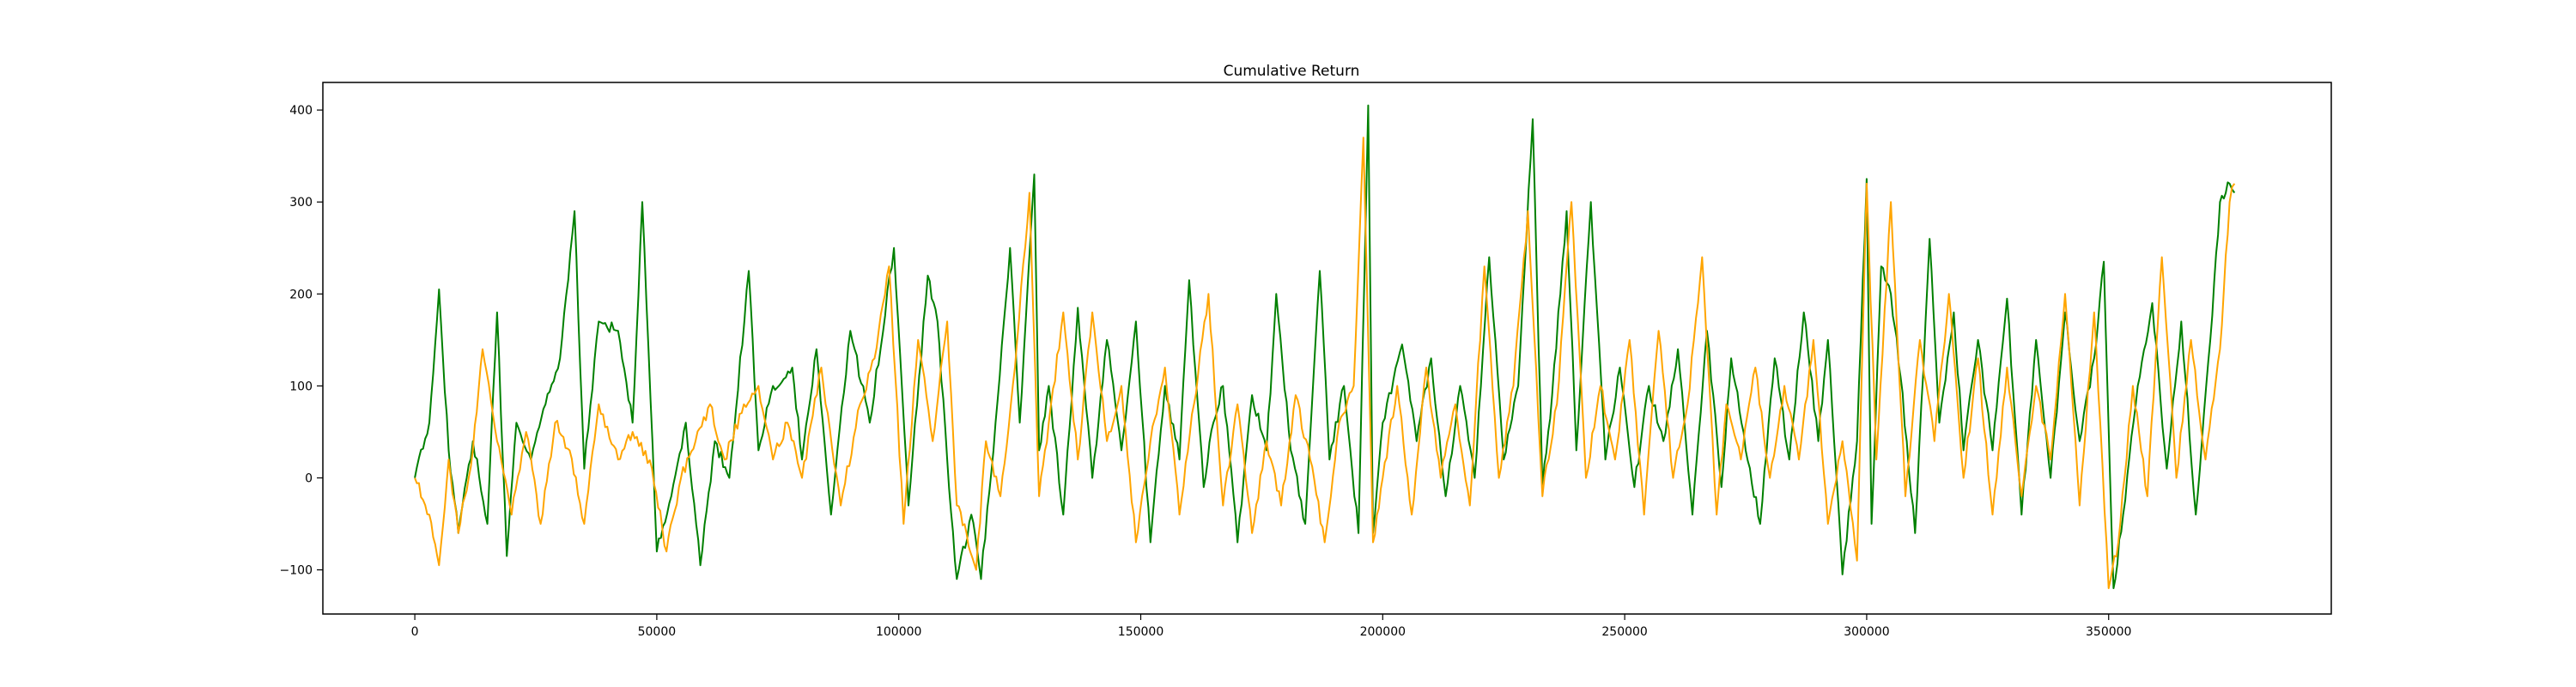 The width and height of the screenshot is (2576, 687). I want to click on y-tick-label: 200, so click(301, 294).